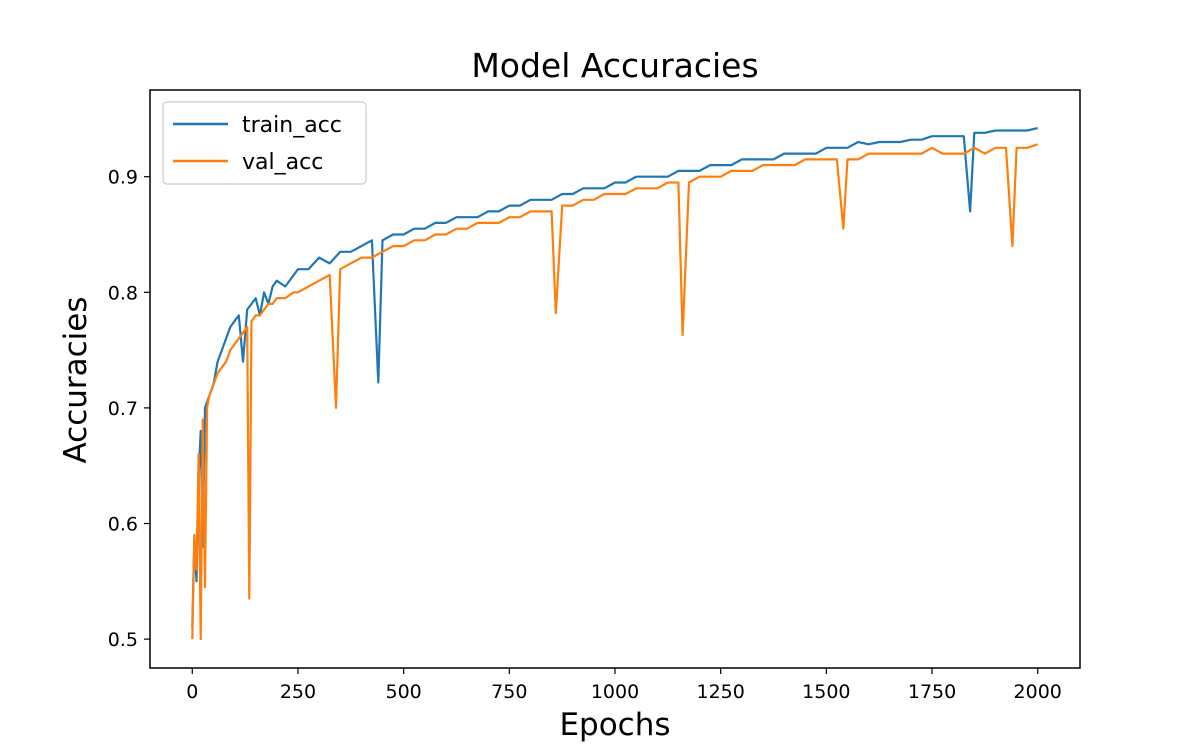  Describe the element at coordinates (404, 692) in the screenshot. I see `x-tick-label: 500` at that location.